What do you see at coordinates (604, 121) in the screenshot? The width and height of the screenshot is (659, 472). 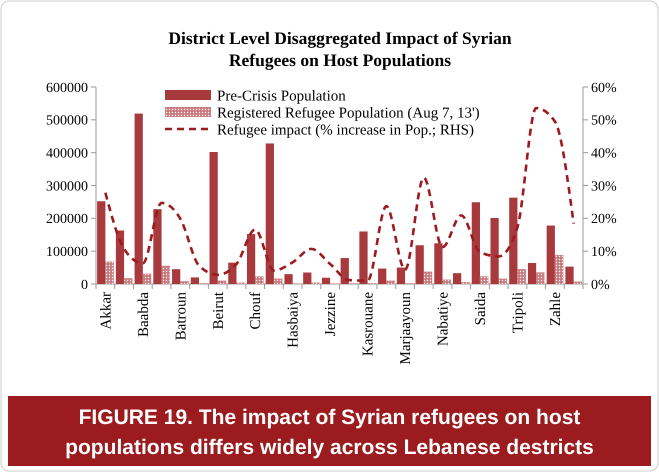 I see `y2-tick-label: 50%` at bounding box center [604, 121].